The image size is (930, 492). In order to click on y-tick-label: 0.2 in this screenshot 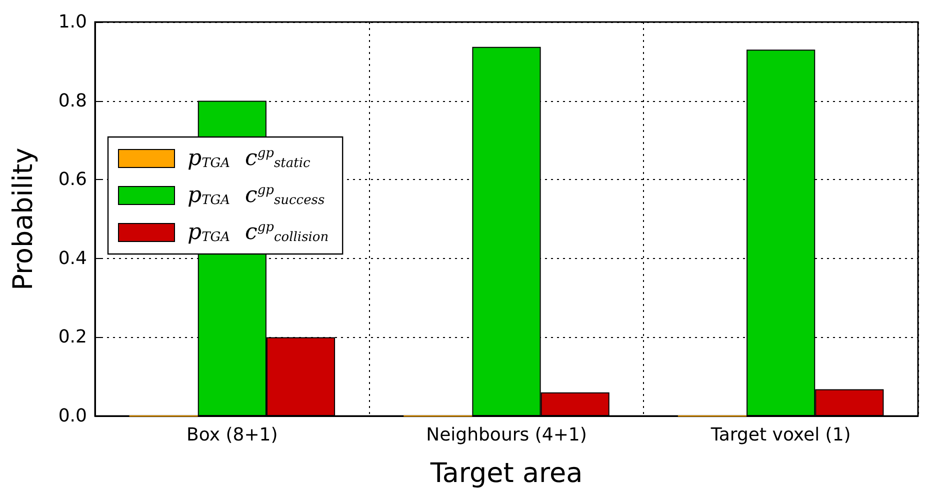, I will do `click(72, 337)`.